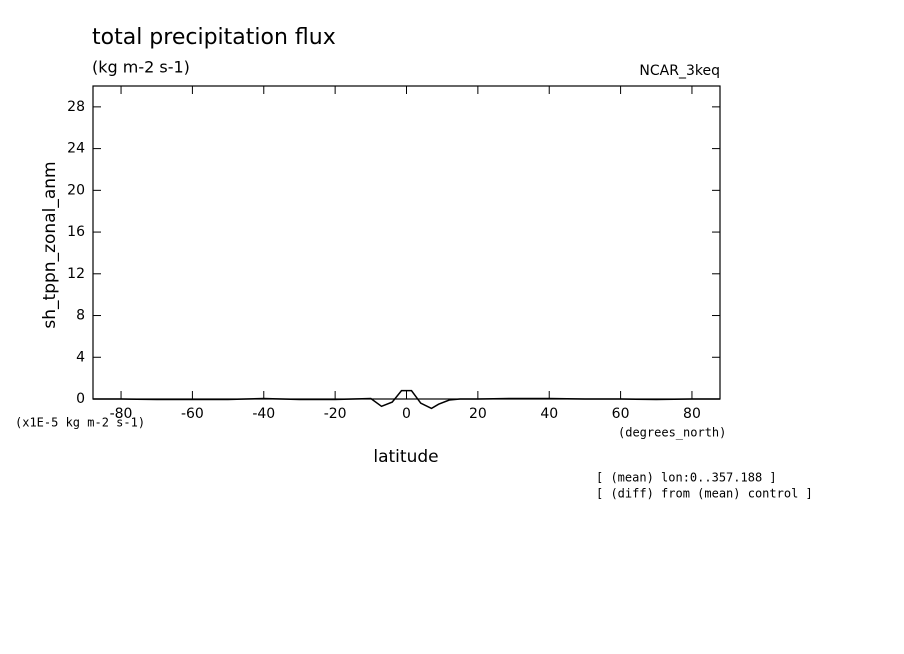 The width and height of the screenshot is (904, 654). I want to click on y-tick-label: 20, so click(76, 190).